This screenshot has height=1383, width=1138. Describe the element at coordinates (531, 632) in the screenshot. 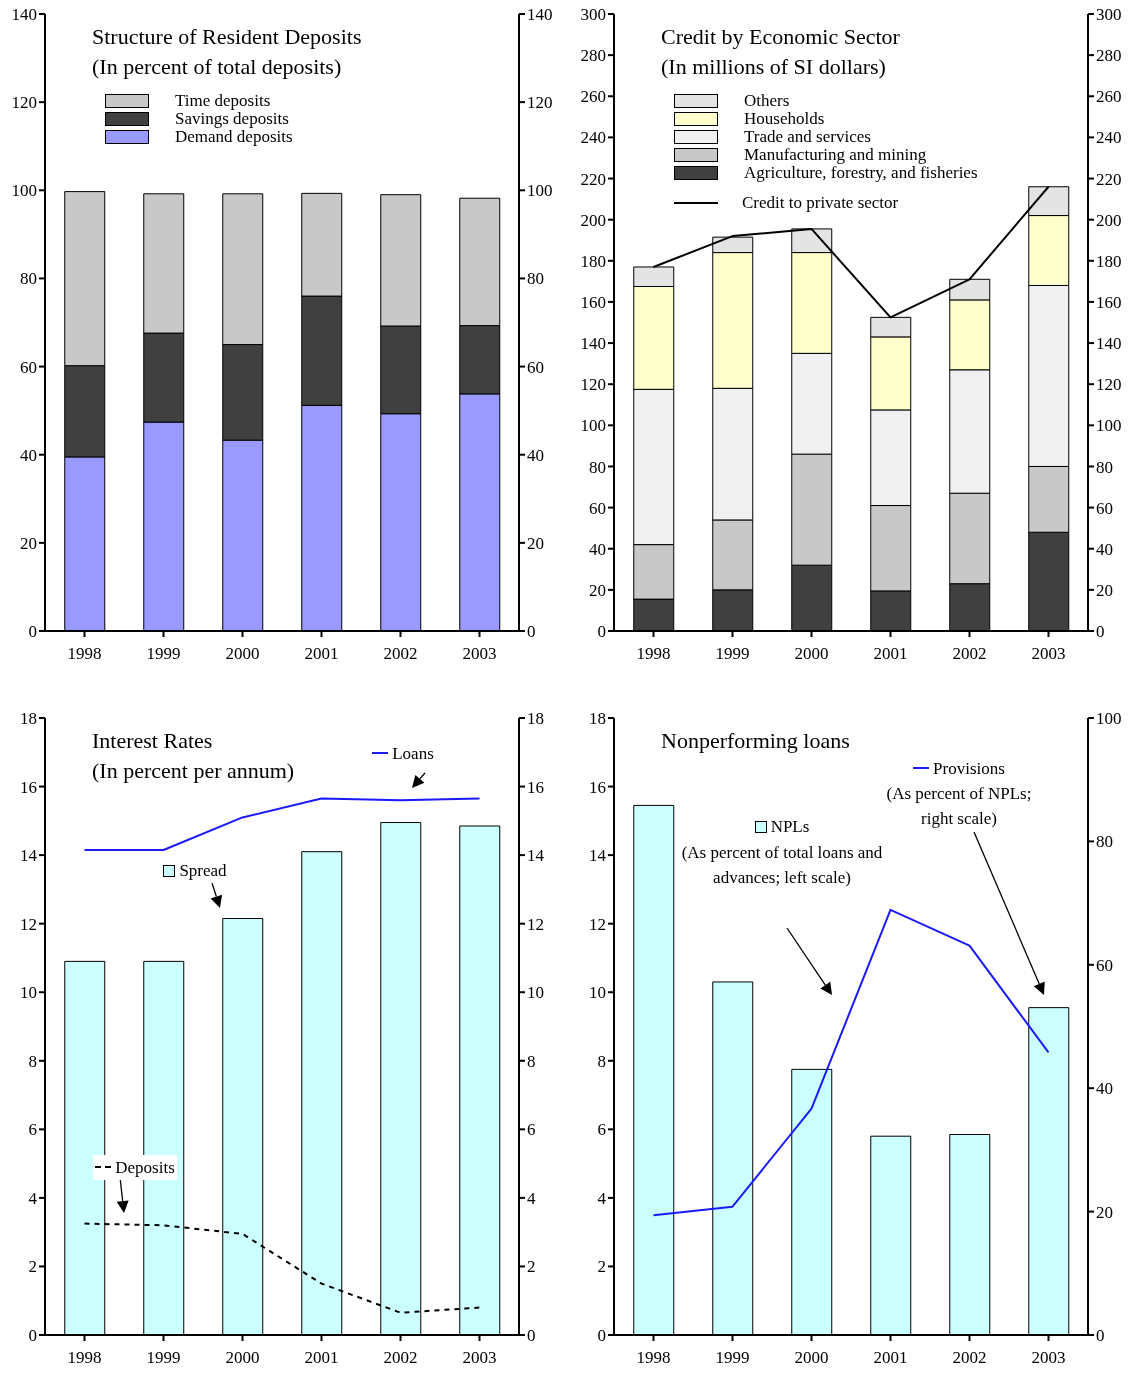

I see `y2-tick-label: 0` at that location.